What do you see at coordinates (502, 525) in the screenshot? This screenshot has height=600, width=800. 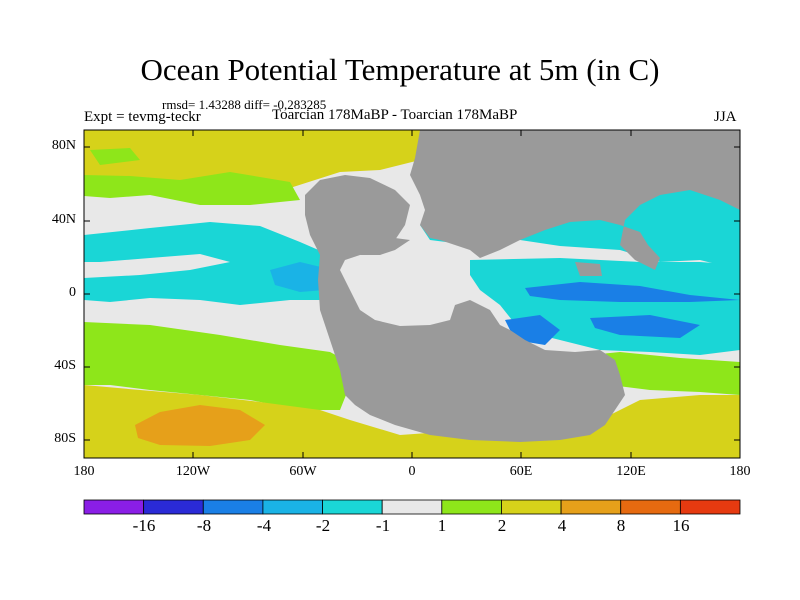 I see `colorbar-label: 2` at bounding box center [502, 525].